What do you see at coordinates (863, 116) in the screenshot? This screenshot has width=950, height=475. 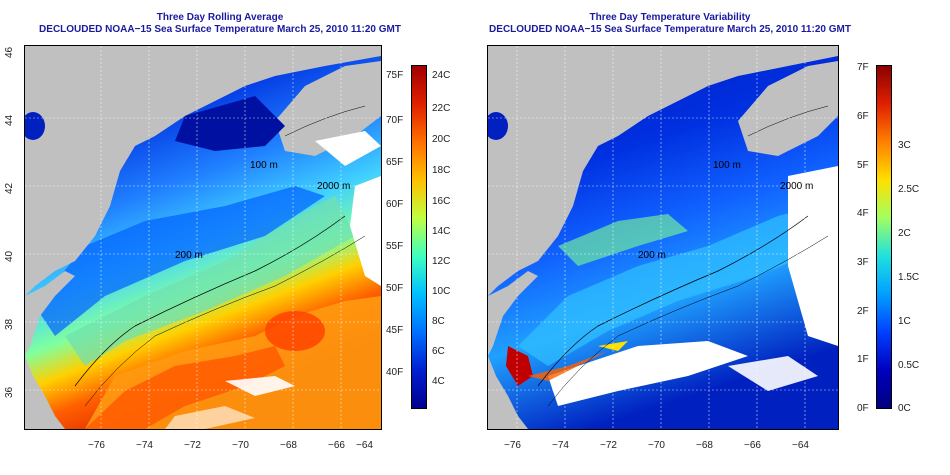 I see `right-cb-6f: 6F` at bounding box center [863, 116].